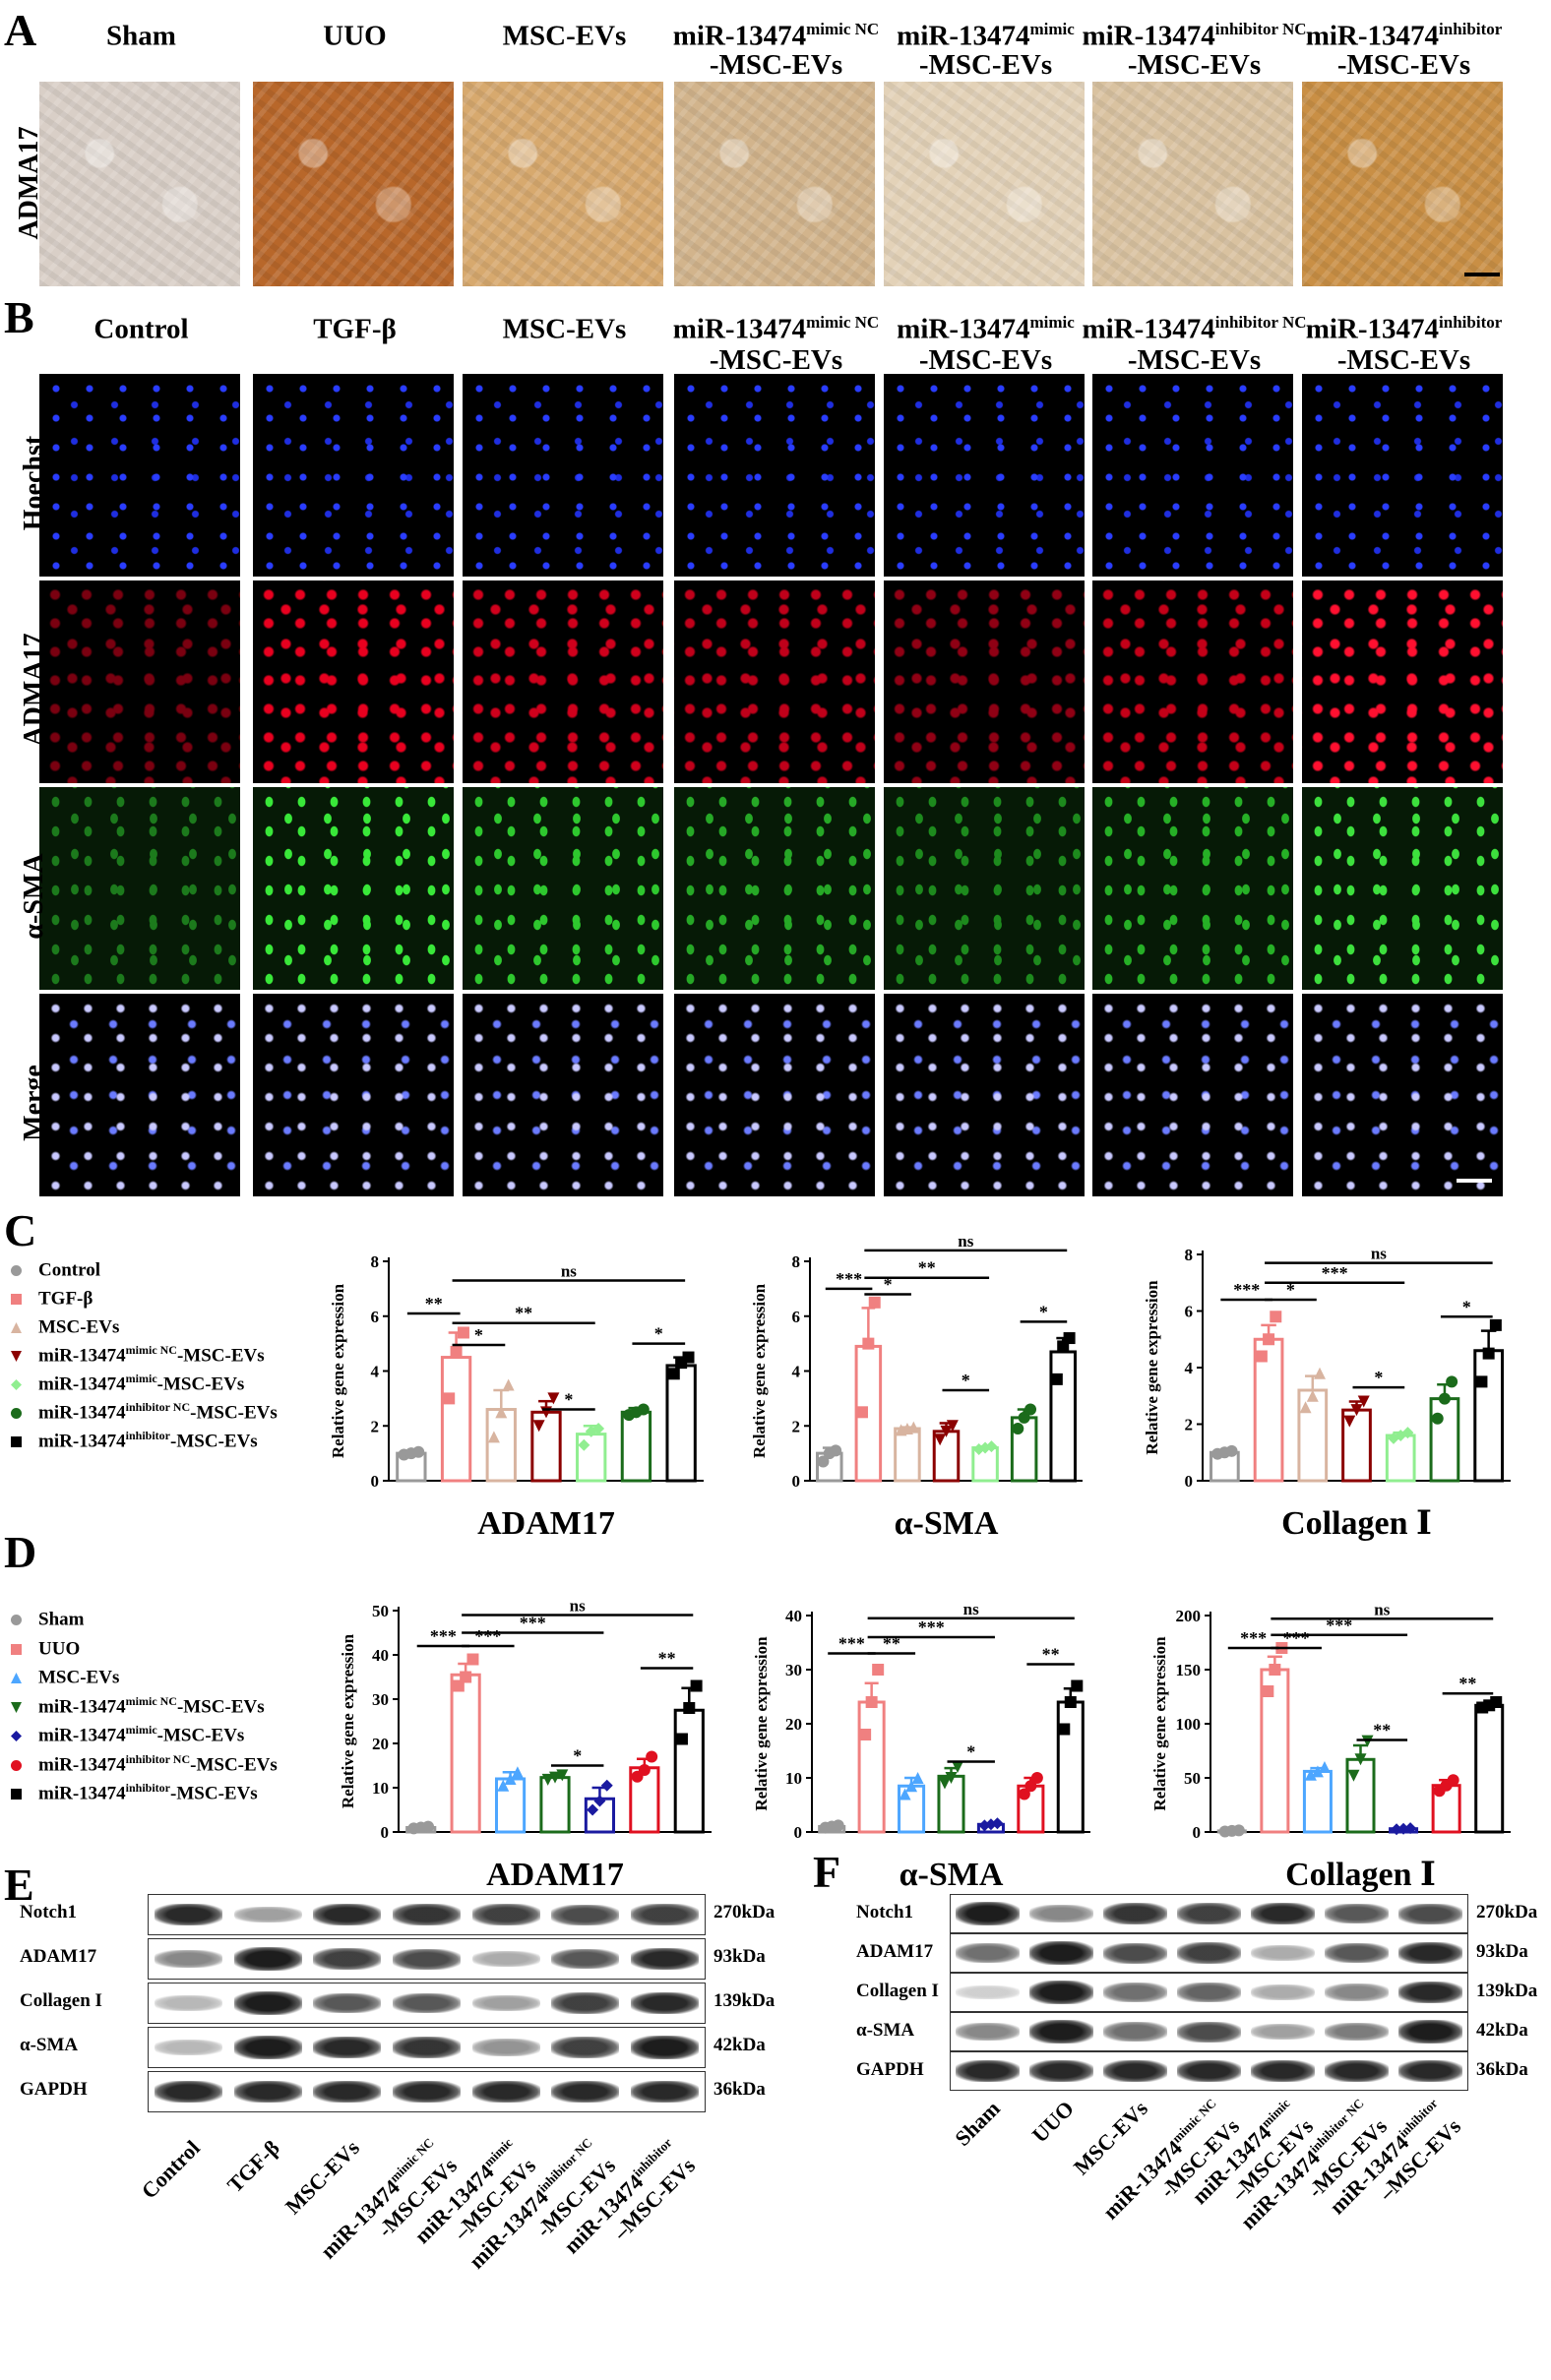 Image resolution: width=1551 pixels, height=2380 pixels. I want to click on chart0-sig-label-4: *, so click(658, 1334).